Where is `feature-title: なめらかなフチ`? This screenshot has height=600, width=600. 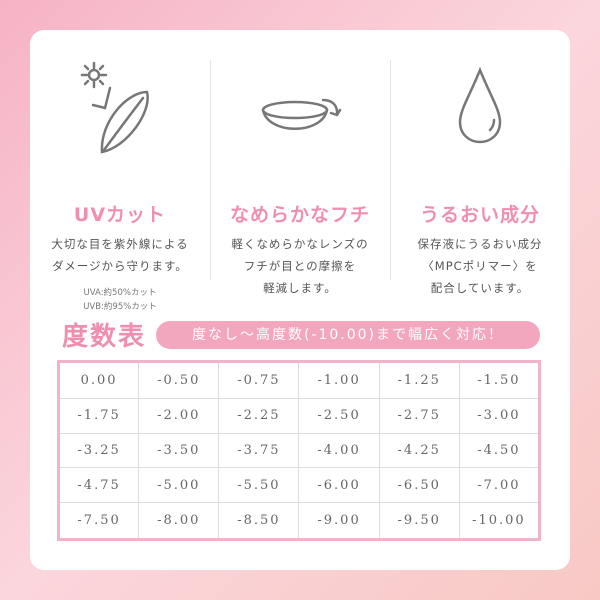 feature-title: なめらかなフチ is located at coordinates (299, 215).